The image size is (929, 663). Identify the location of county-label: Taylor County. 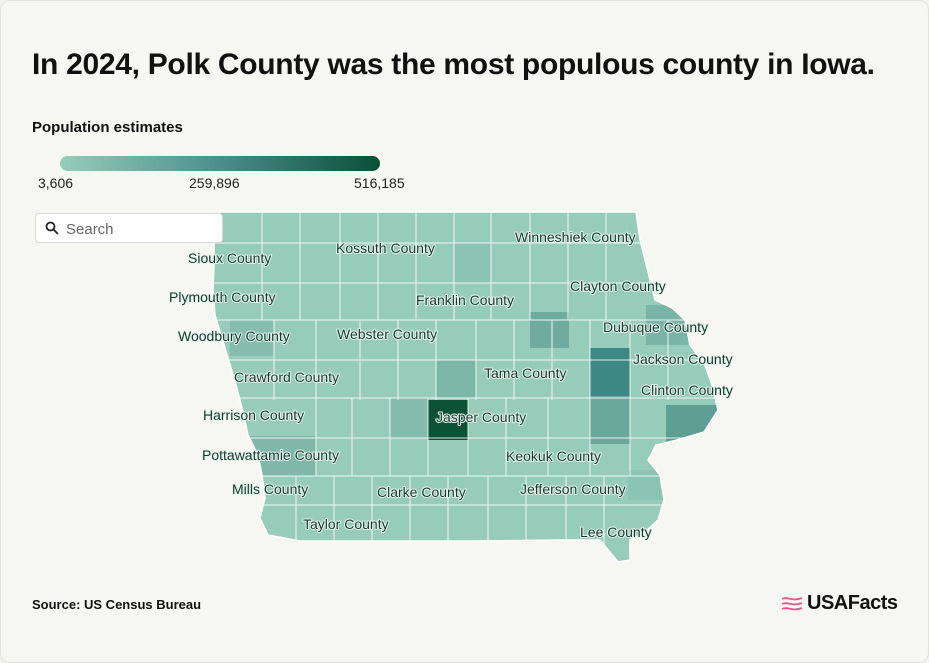
(346, 524).